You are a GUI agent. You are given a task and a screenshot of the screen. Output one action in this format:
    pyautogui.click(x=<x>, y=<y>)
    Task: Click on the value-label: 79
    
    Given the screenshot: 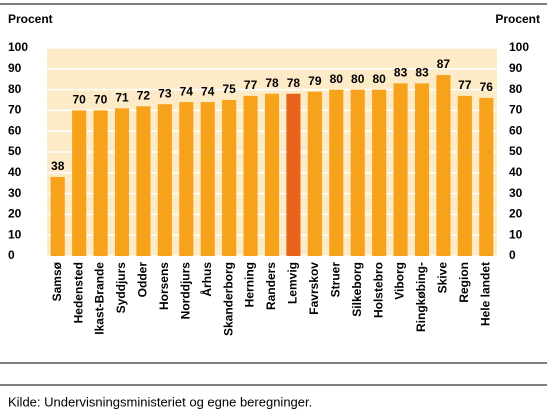 What is the action you would take?
    pyautogui.click(x=315, y=81)
    